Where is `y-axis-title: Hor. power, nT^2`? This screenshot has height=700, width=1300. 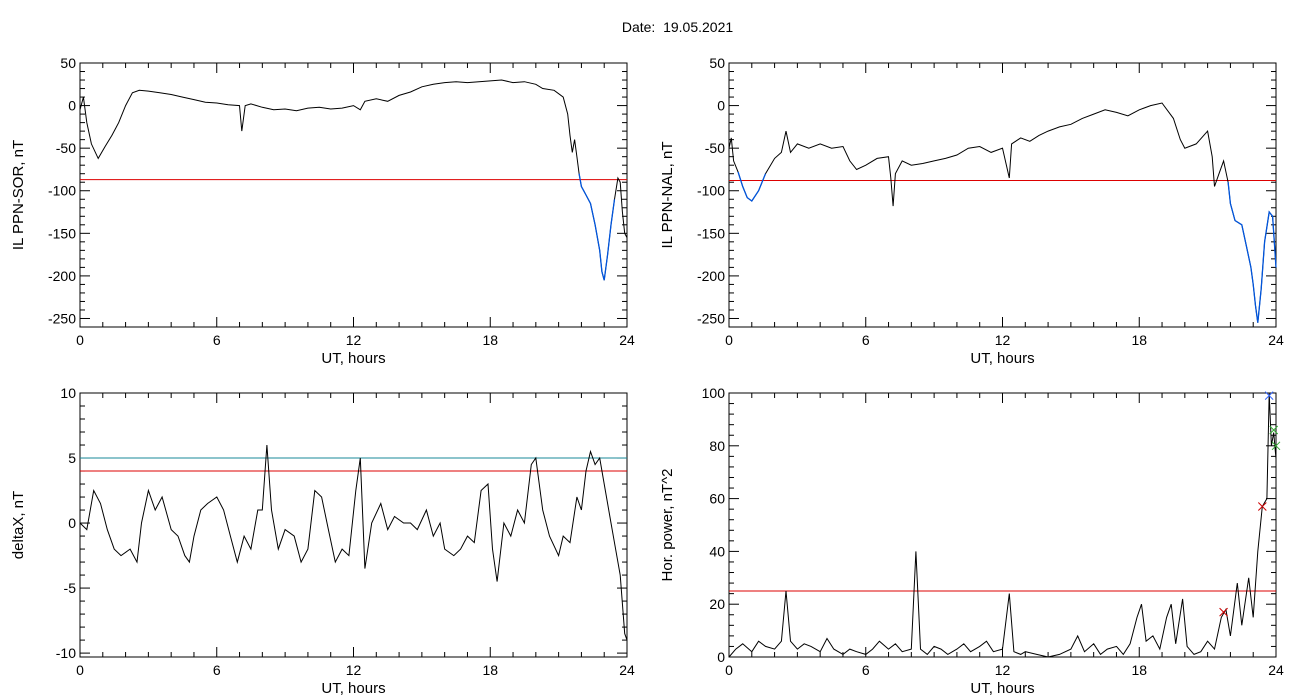
y-axis-title: Hor. power, nT^2 is located at coordinates (667, 525).